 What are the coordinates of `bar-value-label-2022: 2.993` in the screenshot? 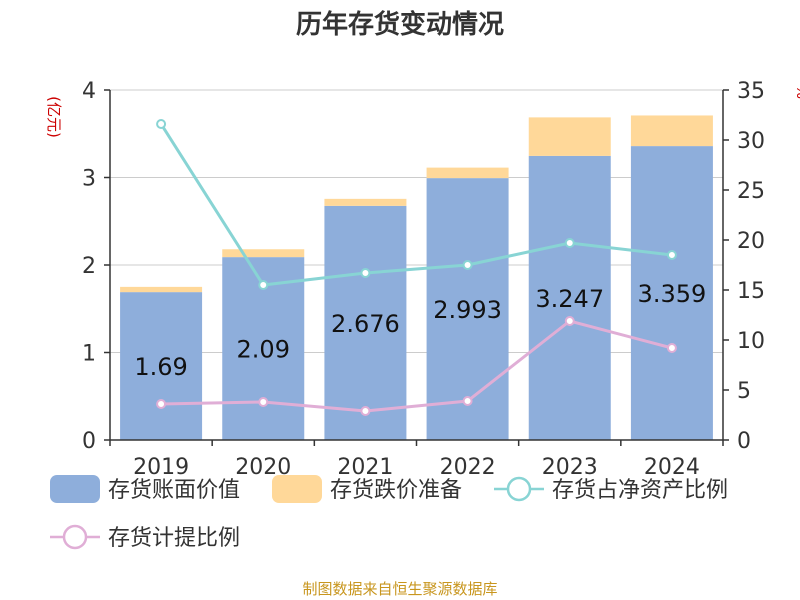 It's located at (467, 310).